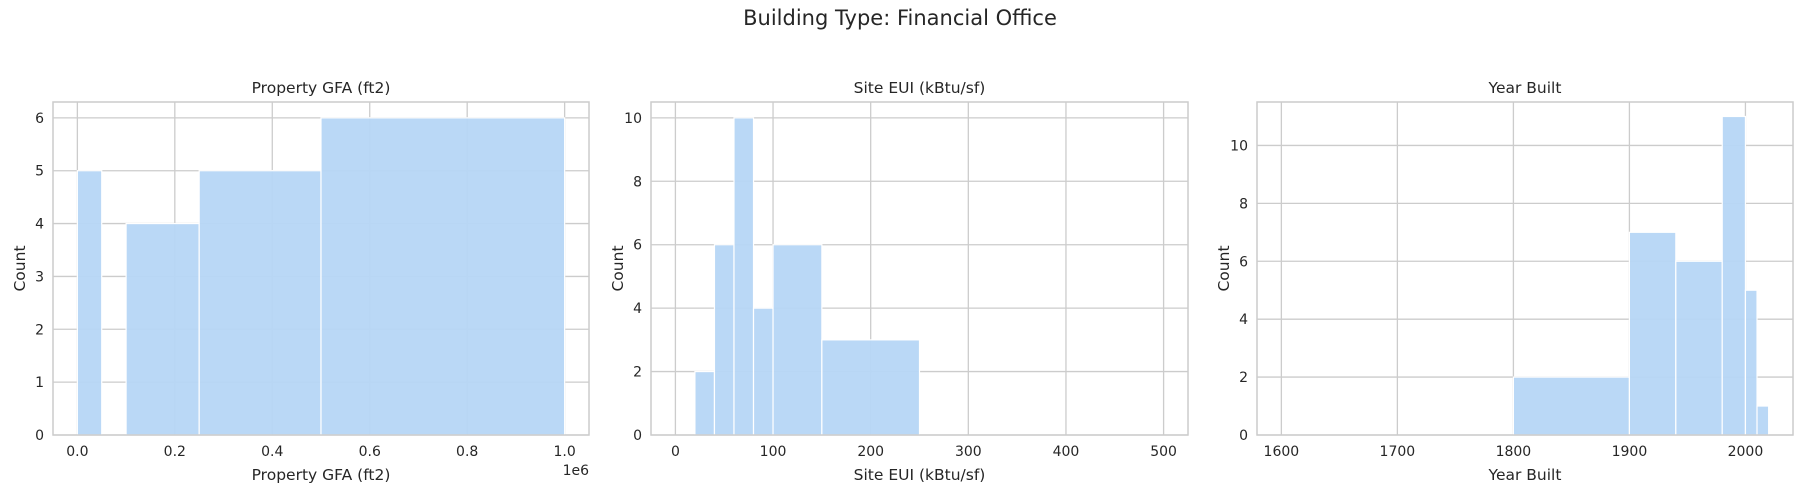 The width and height of the screenshot is (1800, 500). What do you see at coordinates (637, 373) in the screenshot?
I see `site-eui-ytick-label: 2` at bounding box center [637, 373].